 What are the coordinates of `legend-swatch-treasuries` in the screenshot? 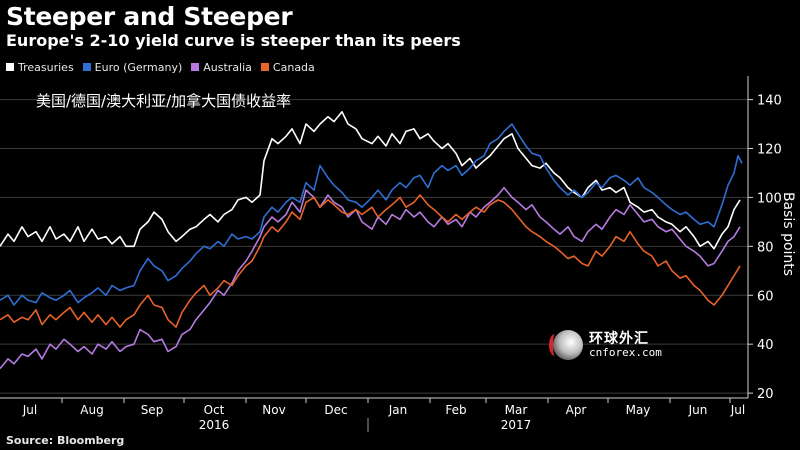 It's located at (10, 67).